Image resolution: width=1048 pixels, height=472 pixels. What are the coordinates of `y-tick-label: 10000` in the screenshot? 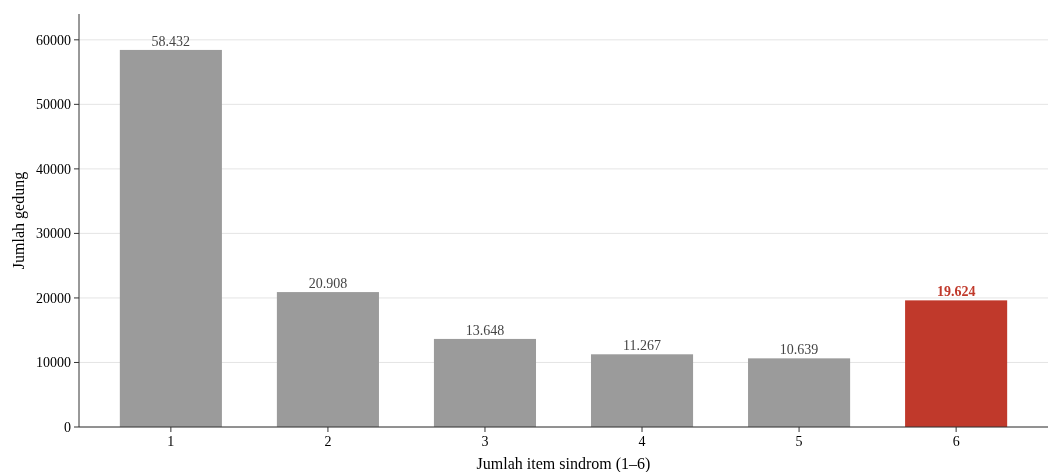 It's located at (53, 363).